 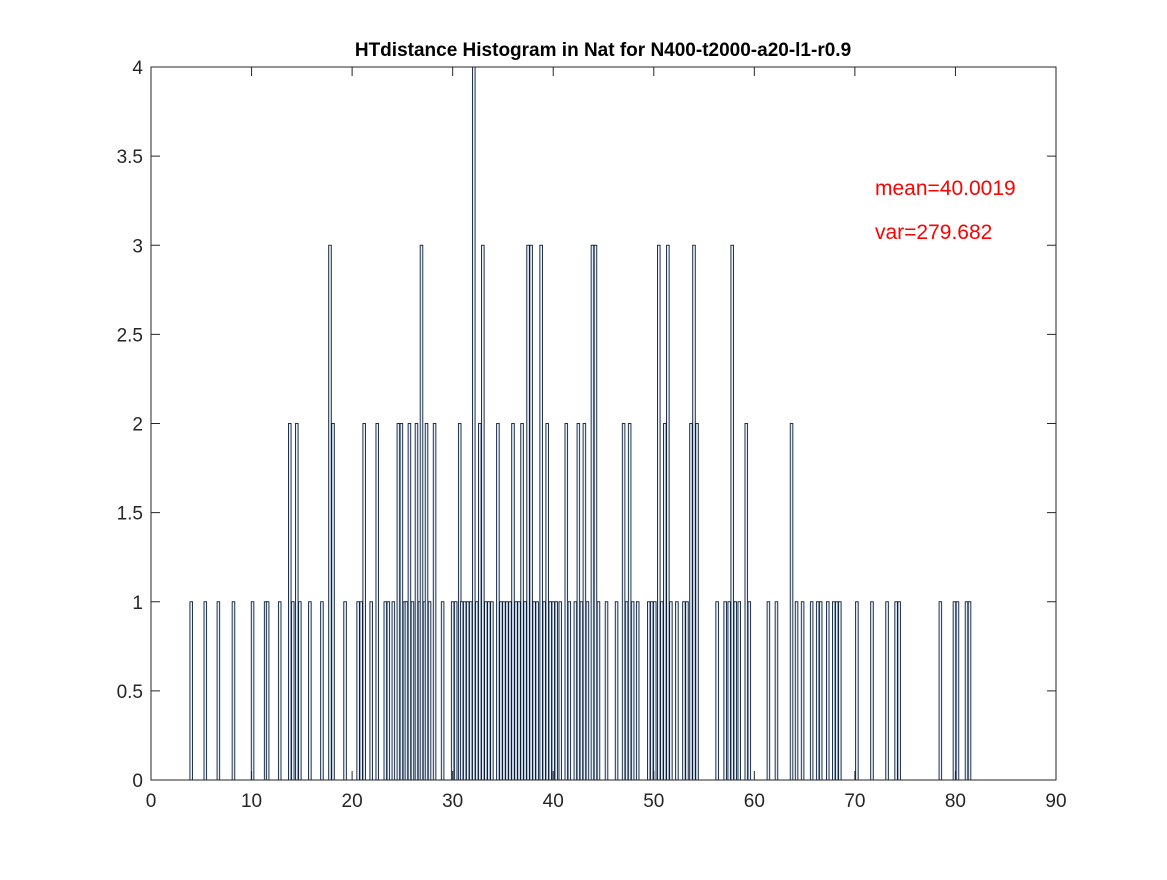 I want to click on y-tick-label: 3, so click(x=137, y=246).